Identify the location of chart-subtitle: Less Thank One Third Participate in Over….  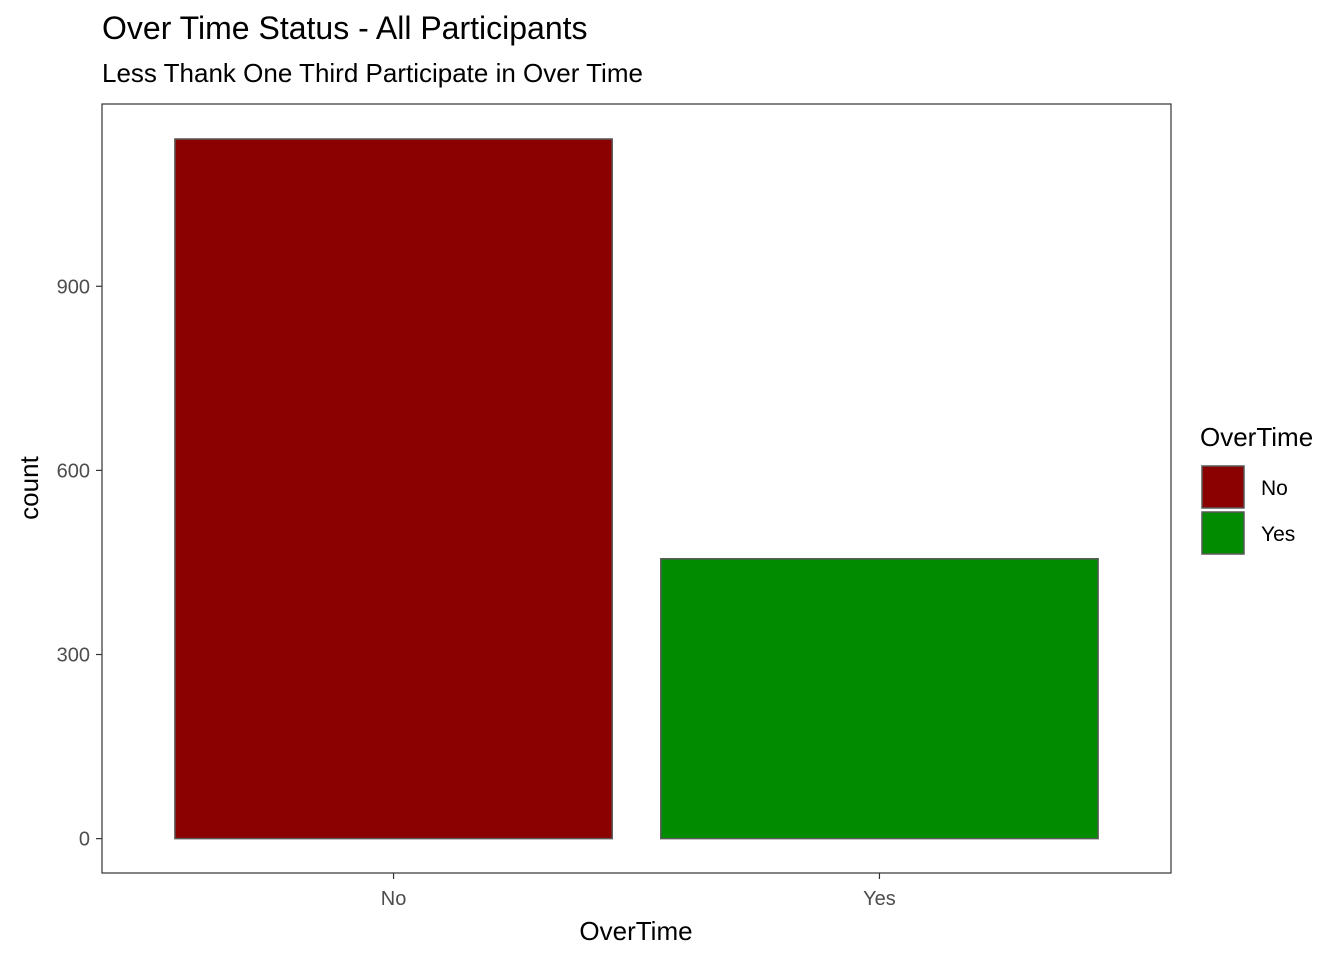
(372, 73).